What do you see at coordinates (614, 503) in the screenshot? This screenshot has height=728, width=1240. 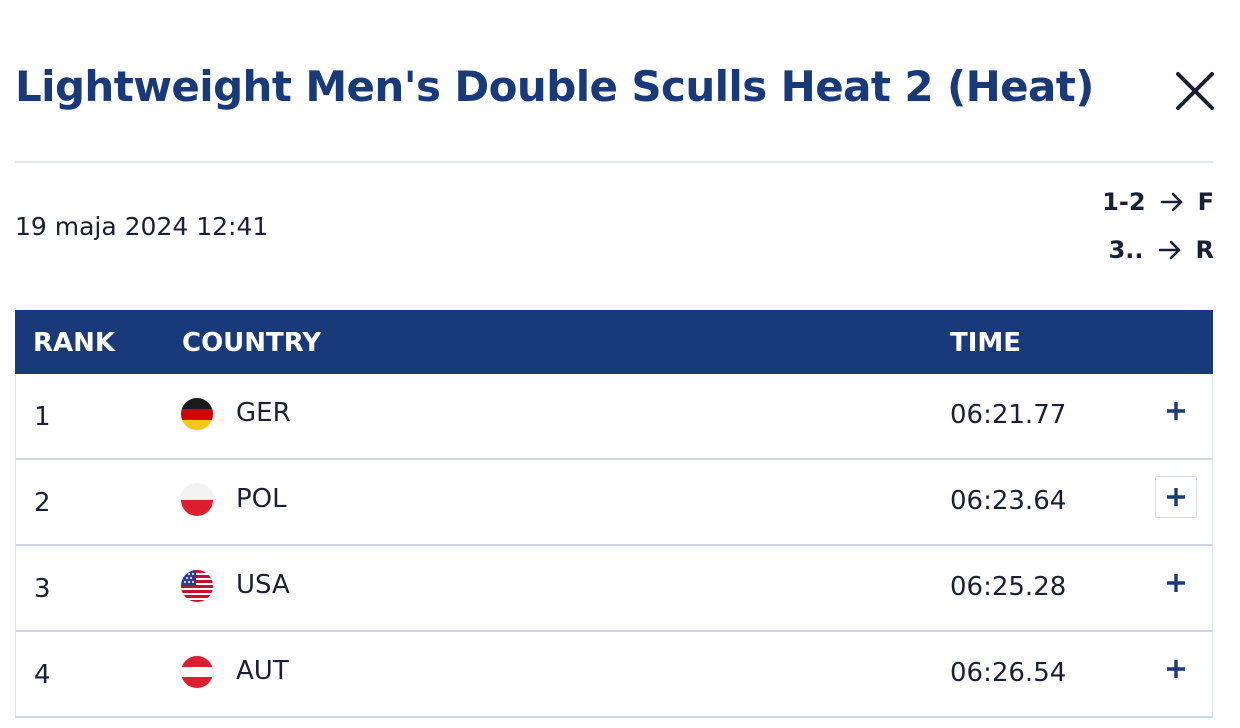 I see `table-row: 2 POL 06:23.64` at bounding box center [614, 503].